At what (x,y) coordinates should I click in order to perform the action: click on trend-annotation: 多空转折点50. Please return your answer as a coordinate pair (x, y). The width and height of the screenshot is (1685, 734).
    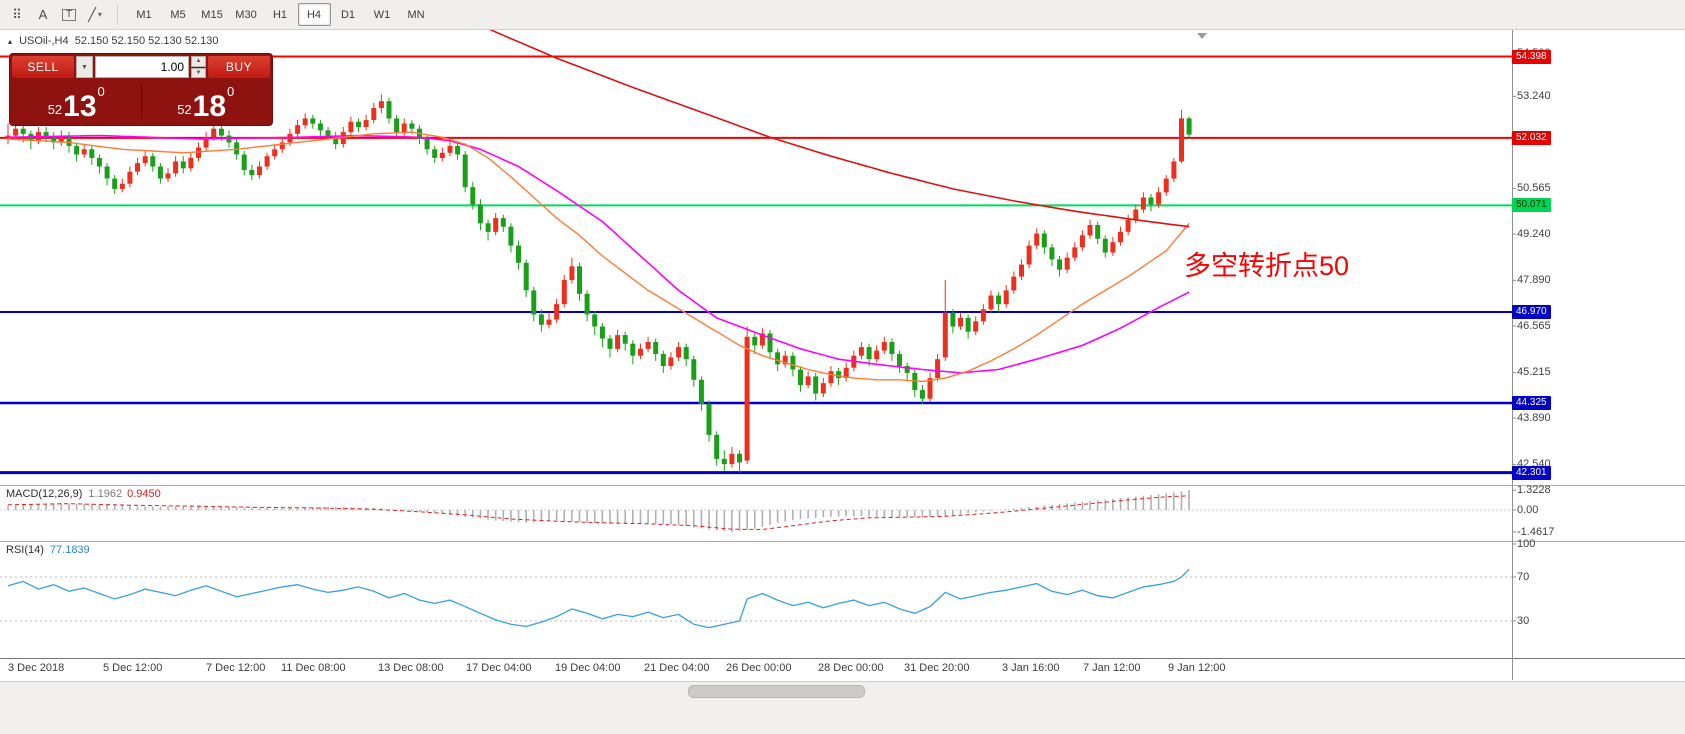
    Looking at the image, I should click on (1267, 266).